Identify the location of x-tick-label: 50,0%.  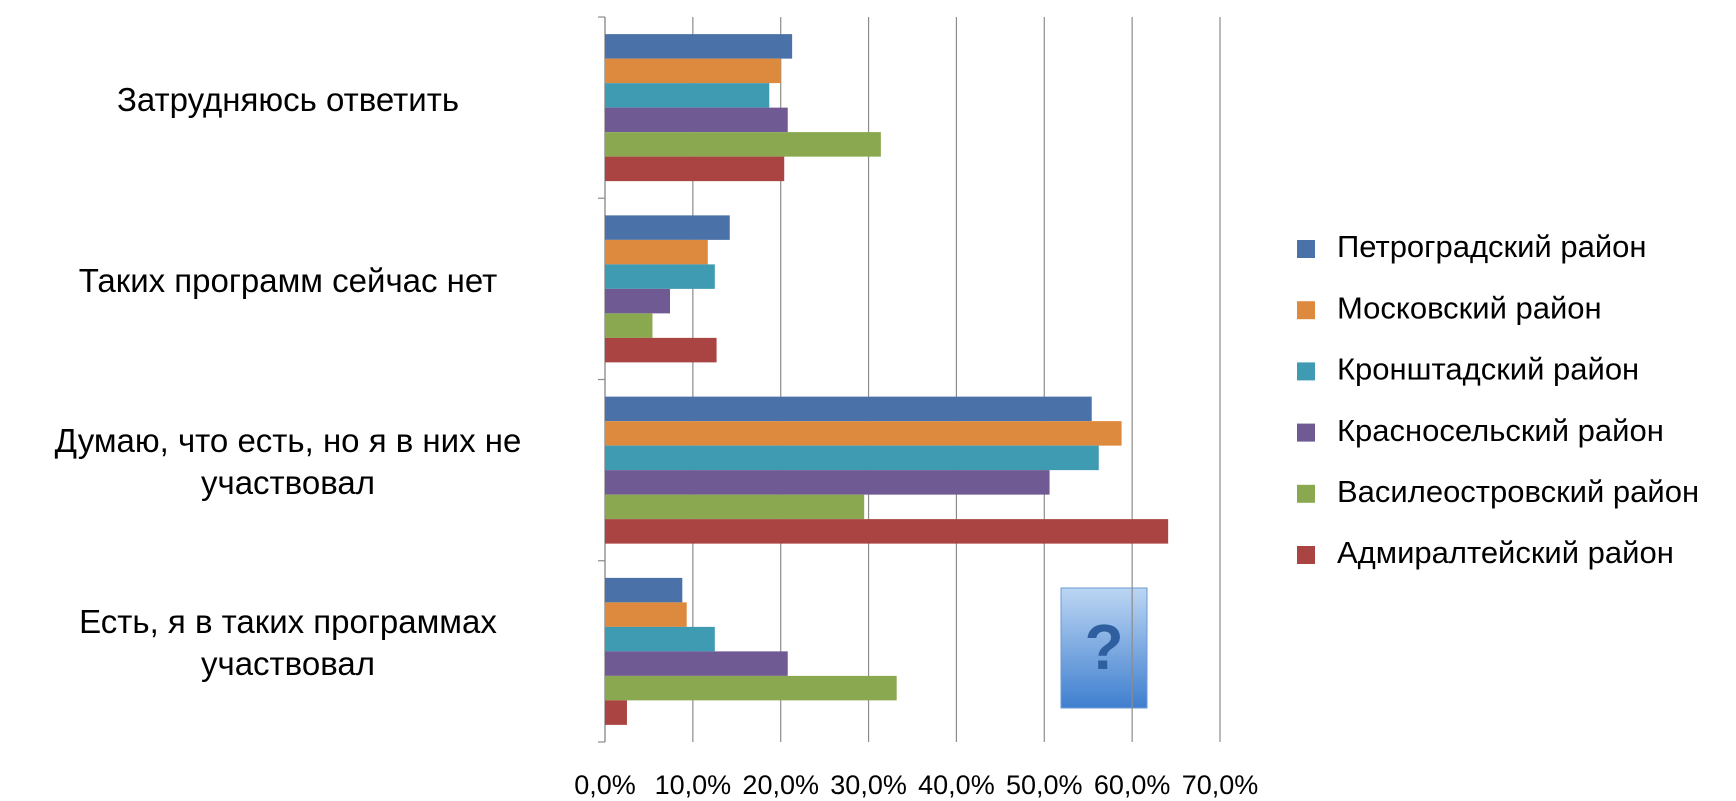
(1044, 785).